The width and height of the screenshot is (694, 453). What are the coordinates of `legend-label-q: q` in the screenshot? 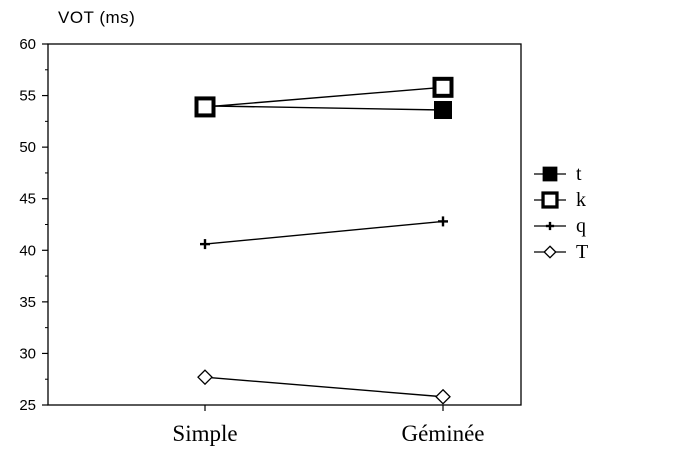 It's located at (581, 226).